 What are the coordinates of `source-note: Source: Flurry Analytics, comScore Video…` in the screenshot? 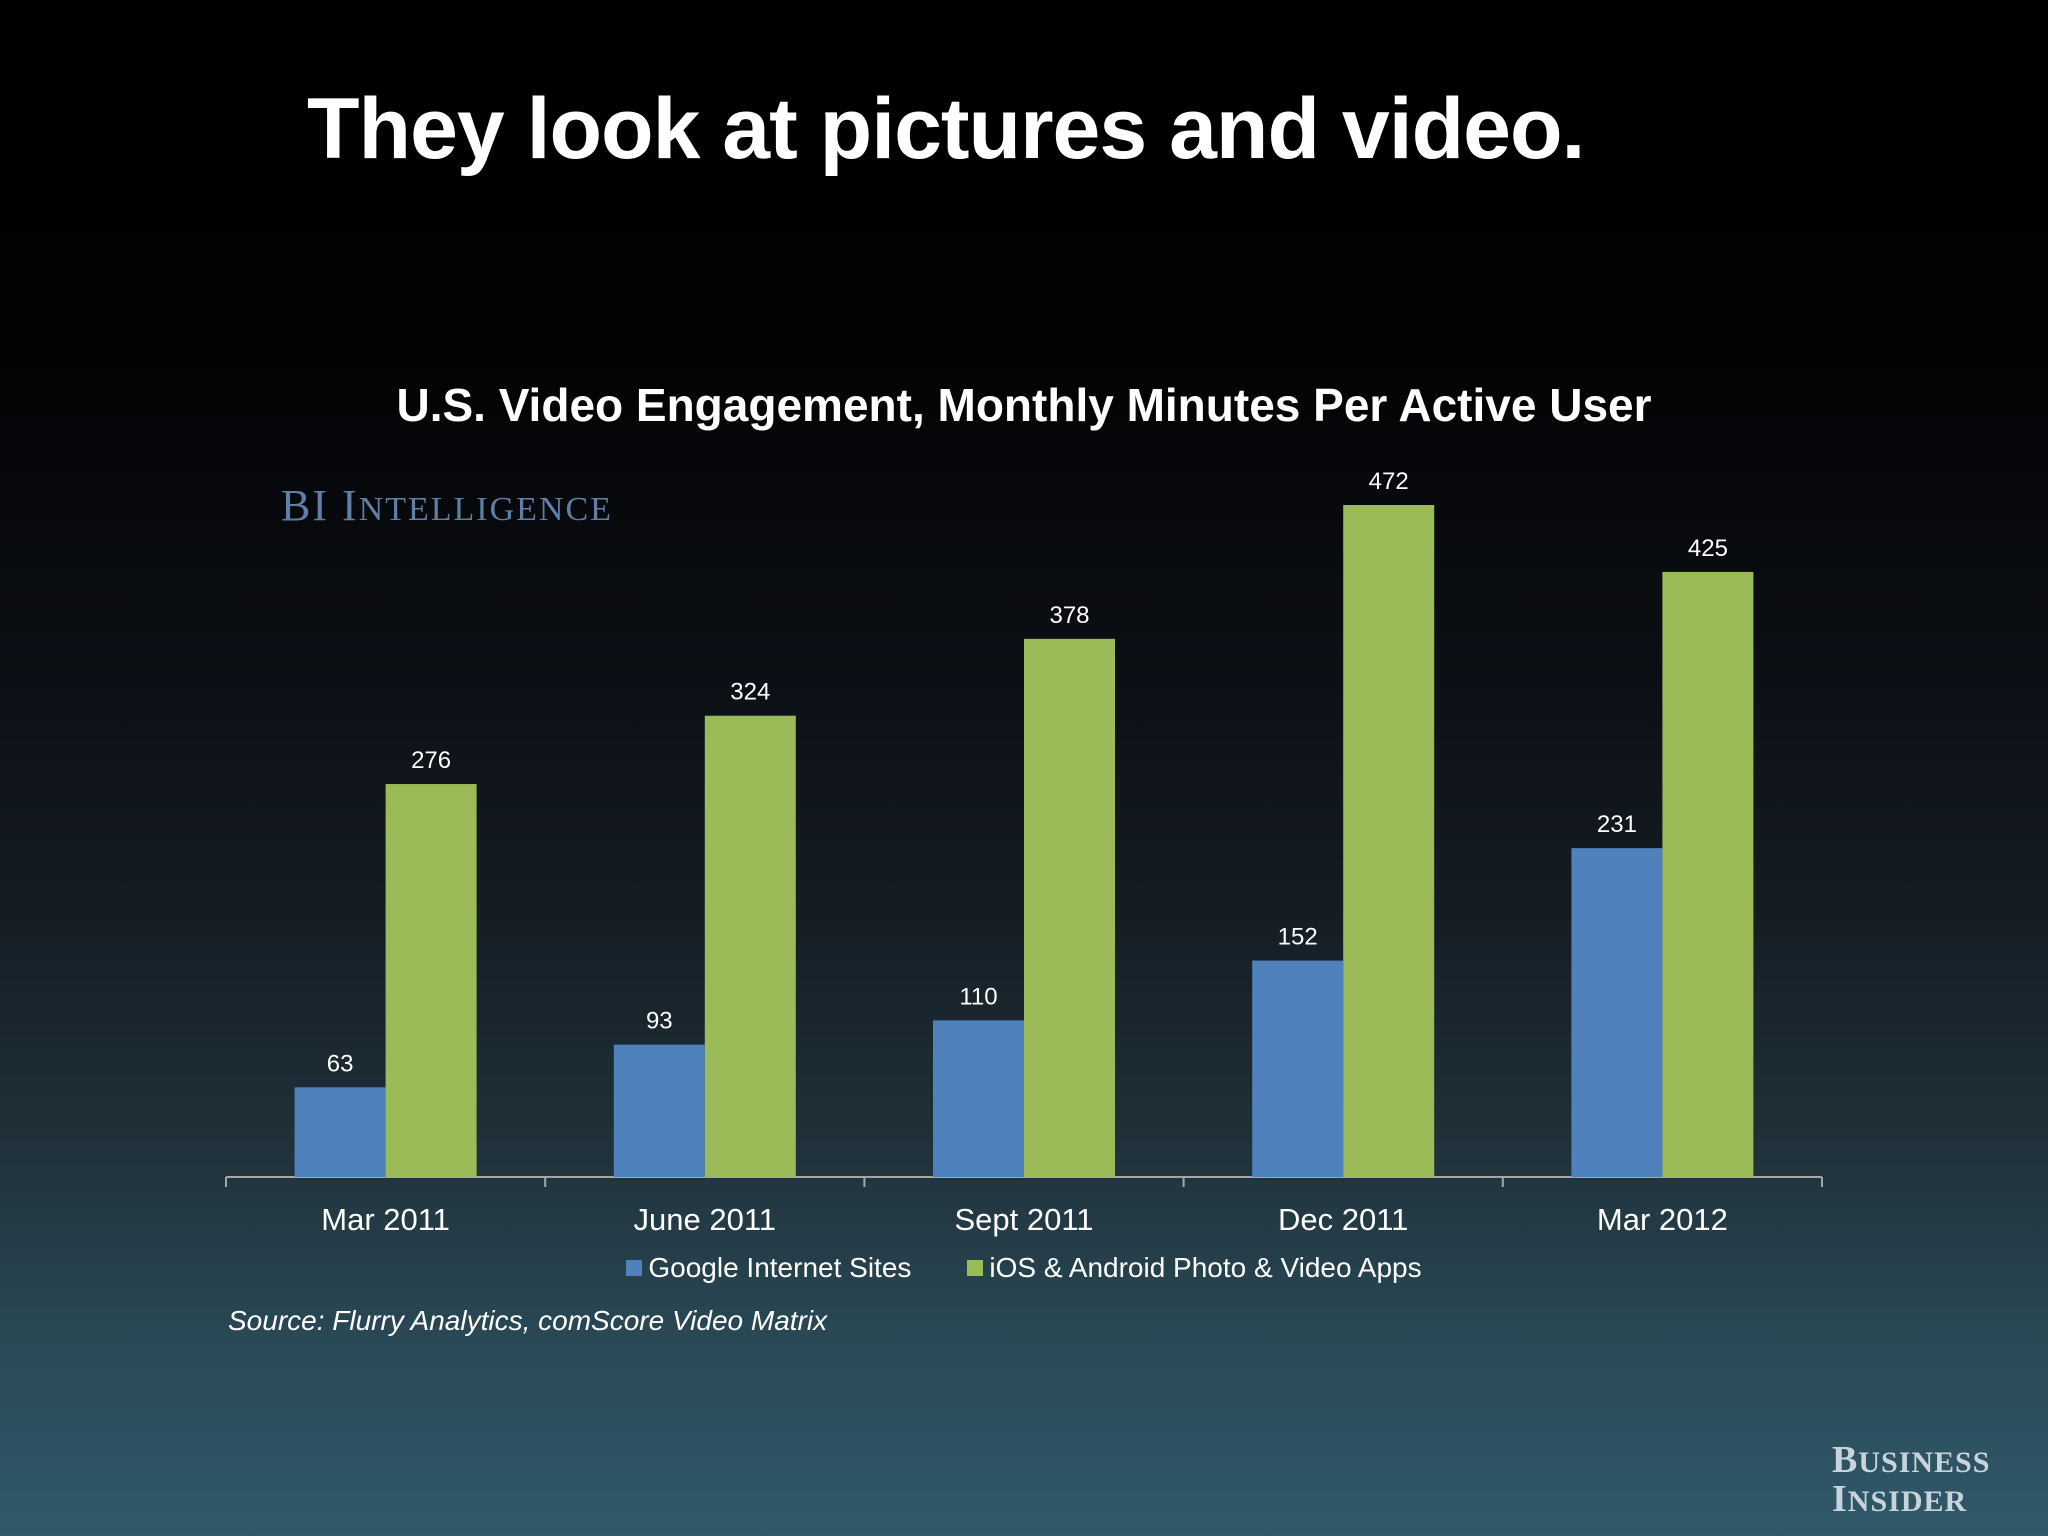 It's located at (528, 1320).